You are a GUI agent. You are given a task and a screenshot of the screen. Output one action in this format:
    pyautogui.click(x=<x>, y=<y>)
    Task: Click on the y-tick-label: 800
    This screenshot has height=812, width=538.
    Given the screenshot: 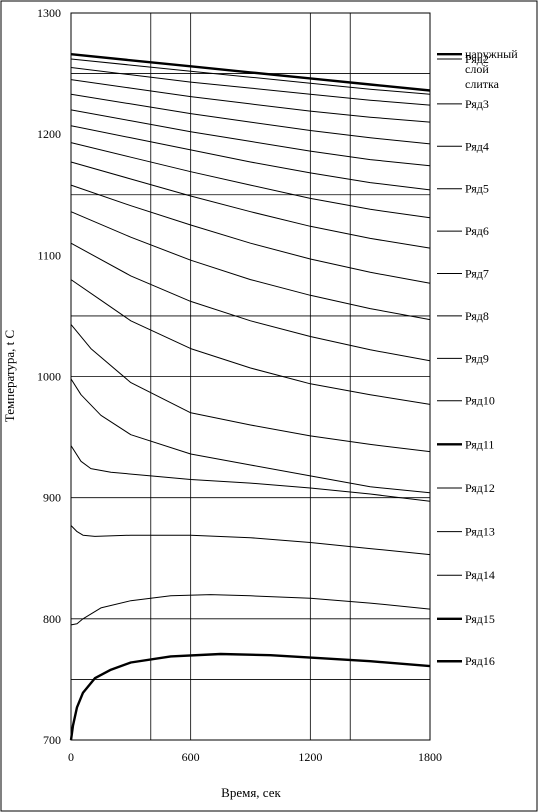 What is the action you would take?
    pyautogui.click(x=52, y=619)
    